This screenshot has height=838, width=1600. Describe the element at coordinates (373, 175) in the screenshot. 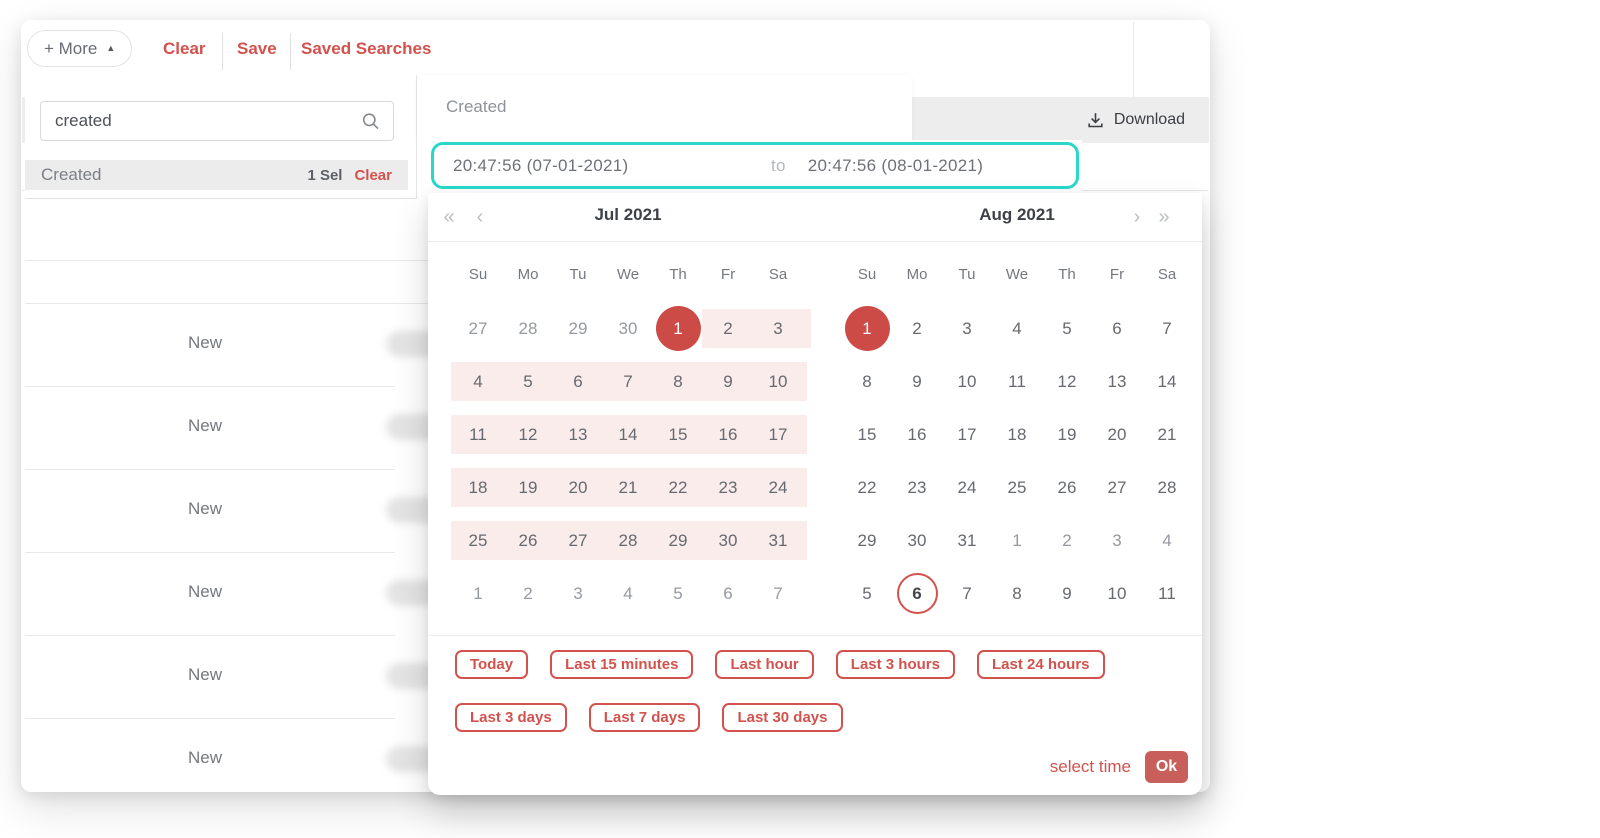

I see `filter-clear-link: Clear` at that location.